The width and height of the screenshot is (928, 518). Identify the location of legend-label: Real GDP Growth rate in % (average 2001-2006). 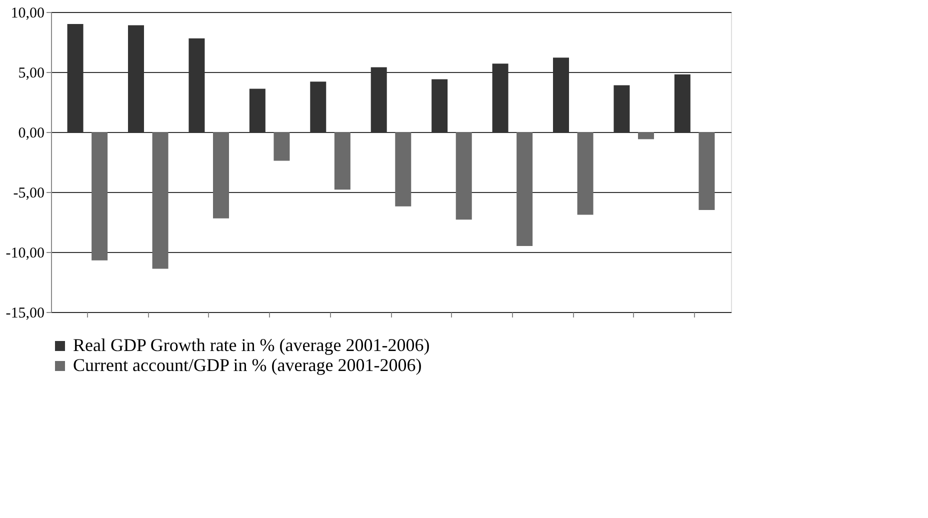
(251, 345).